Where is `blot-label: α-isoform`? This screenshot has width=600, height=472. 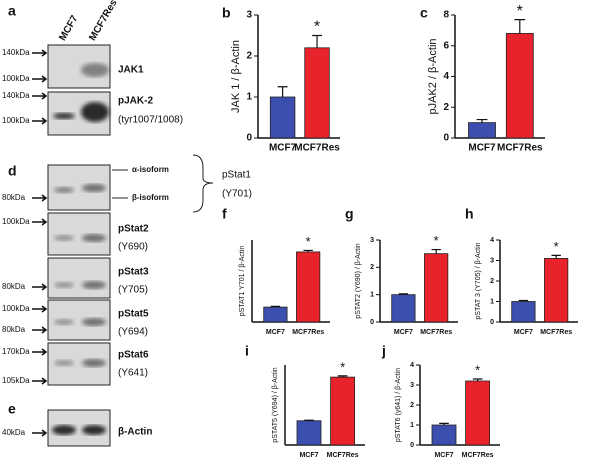
blot-label: α-isoform is located at coordinates (150, 169).